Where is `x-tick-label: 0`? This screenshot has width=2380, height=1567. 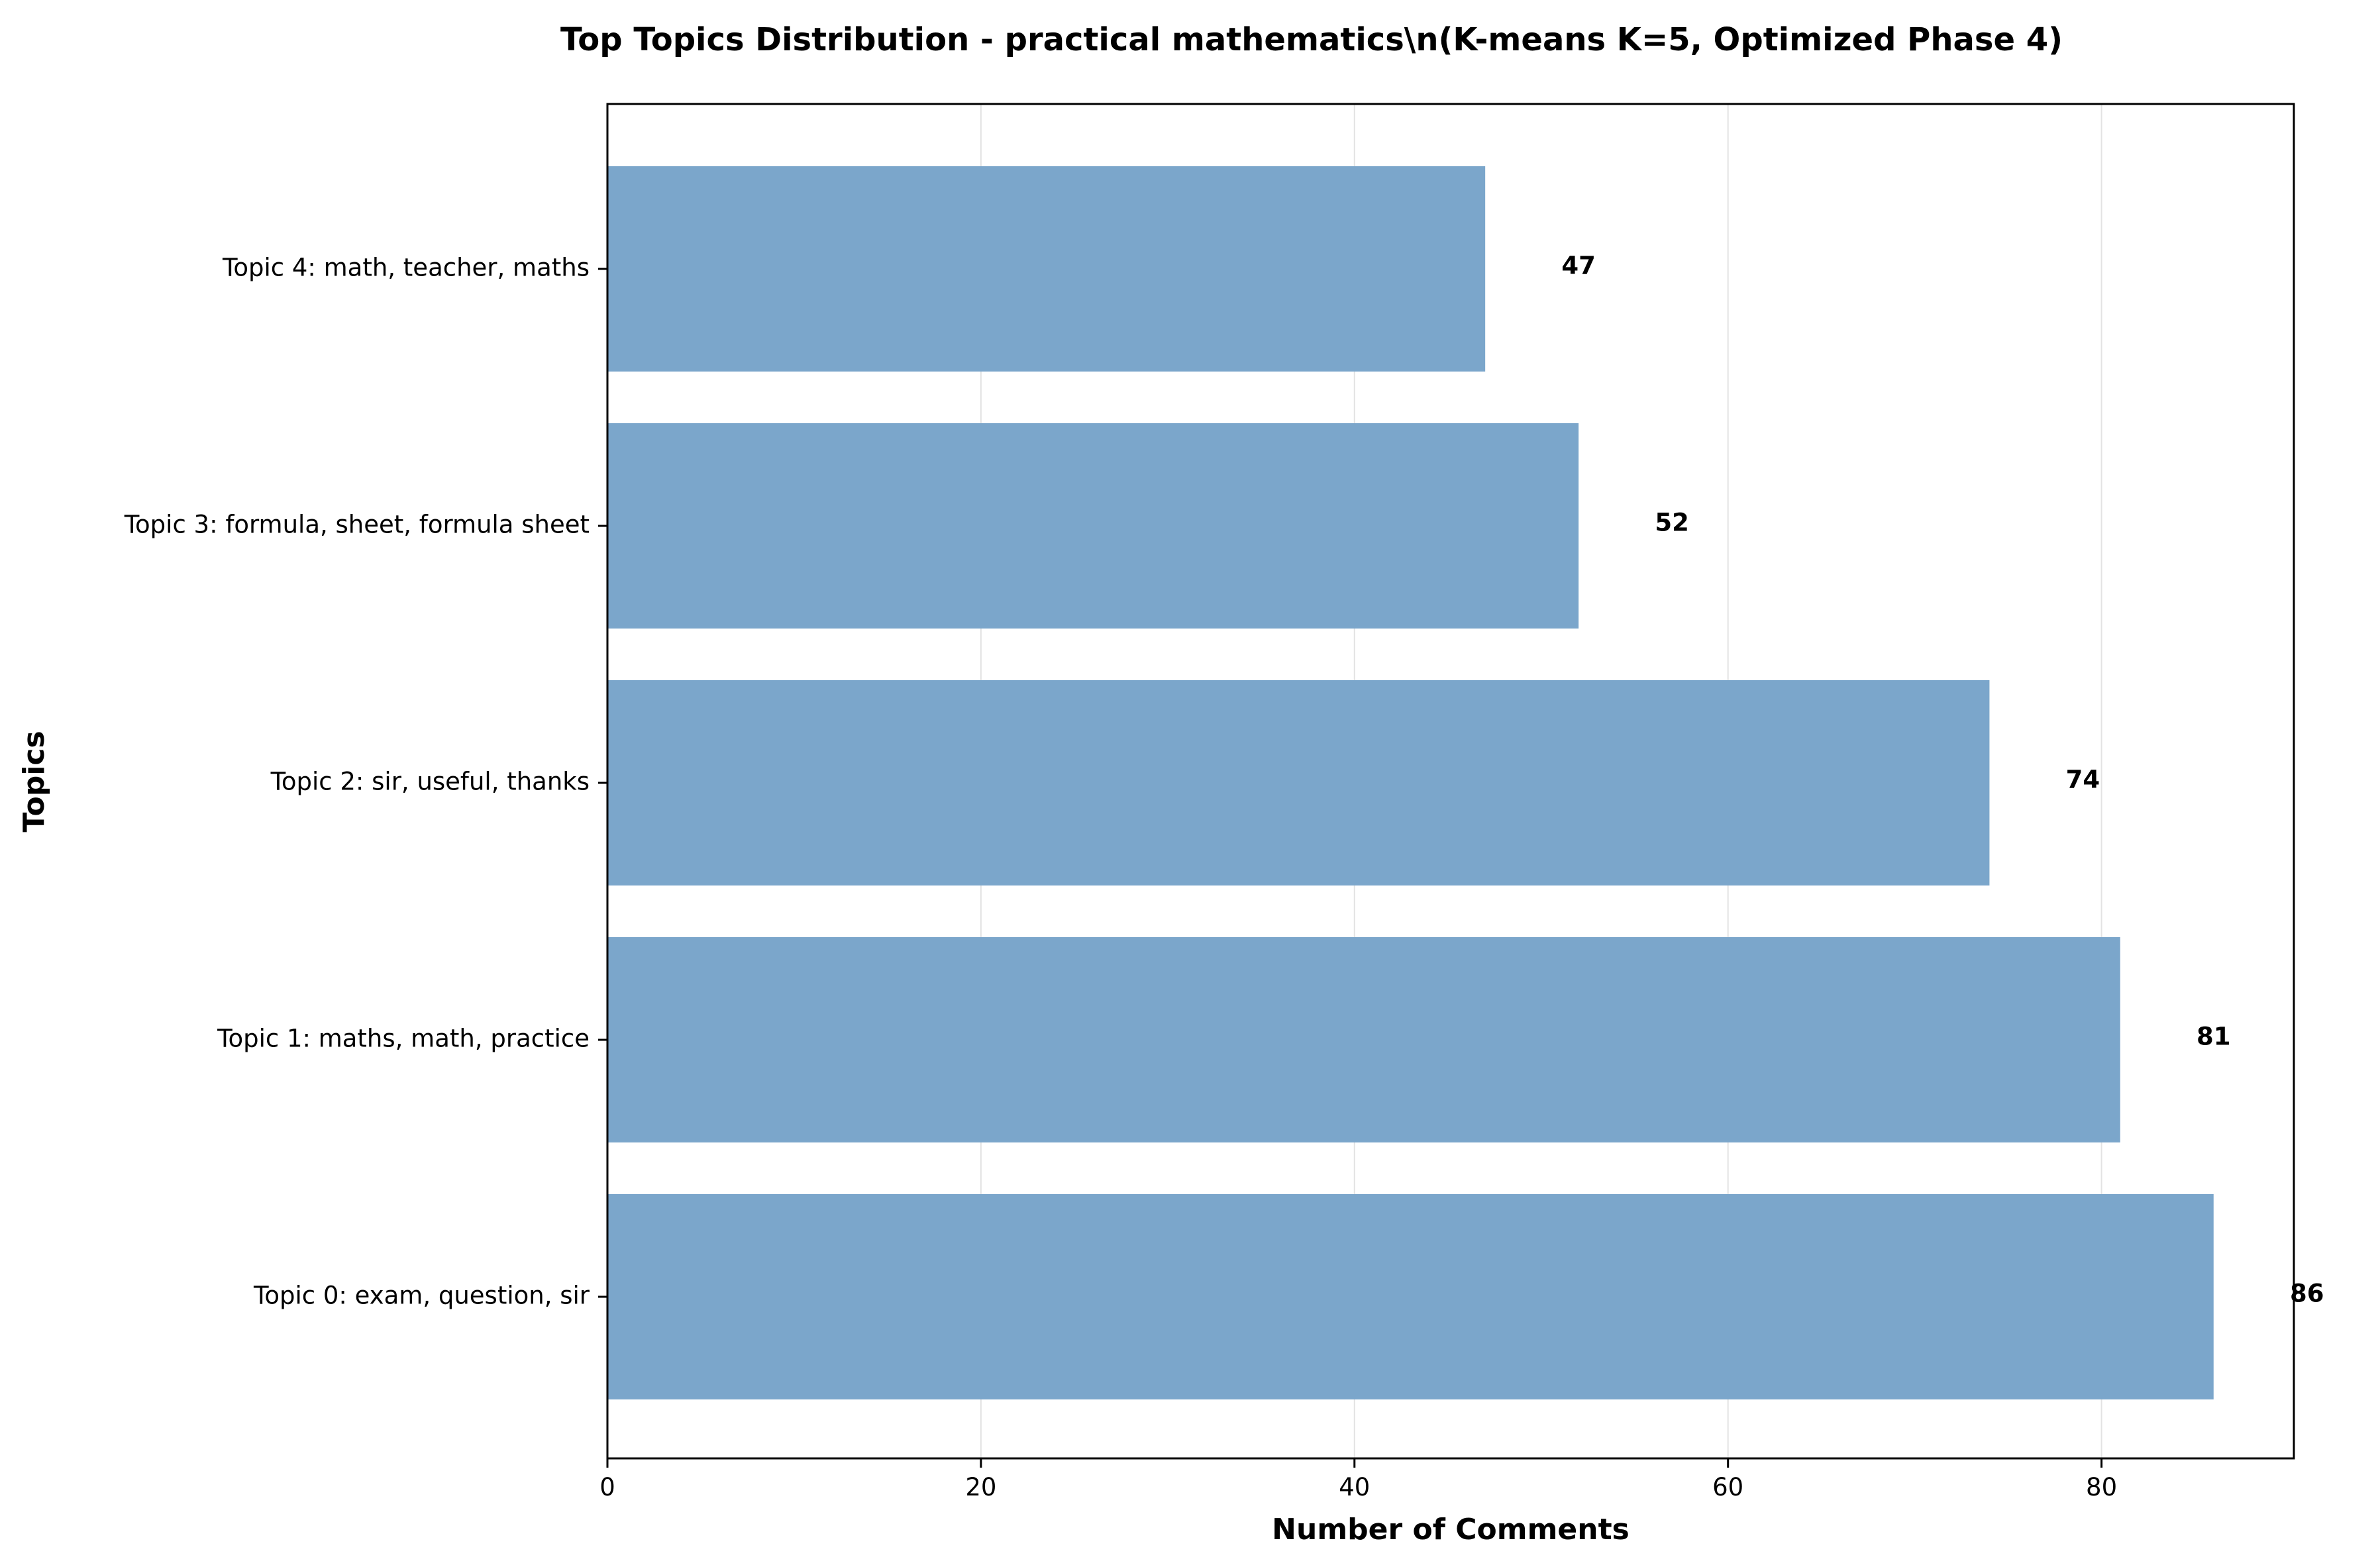
x-tick-label: 0 is located at coordinates (607, 1487).